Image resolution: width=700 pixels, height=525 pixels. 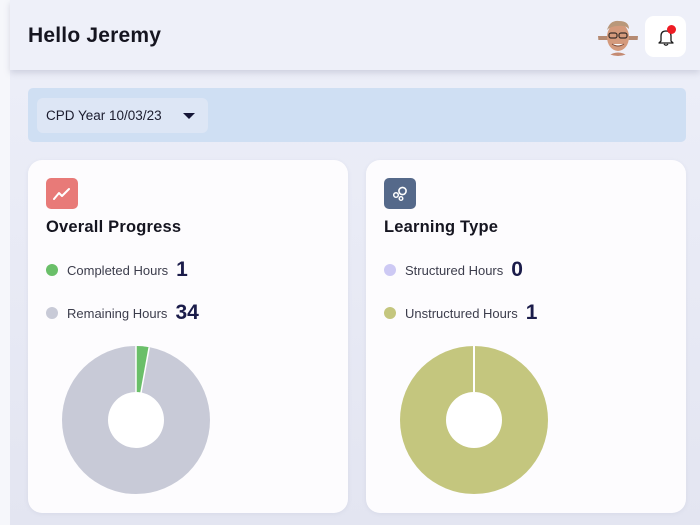 I want to click on cpd-year-dropdown: CPD Year 10/03/23, so click(x=122, y=115).